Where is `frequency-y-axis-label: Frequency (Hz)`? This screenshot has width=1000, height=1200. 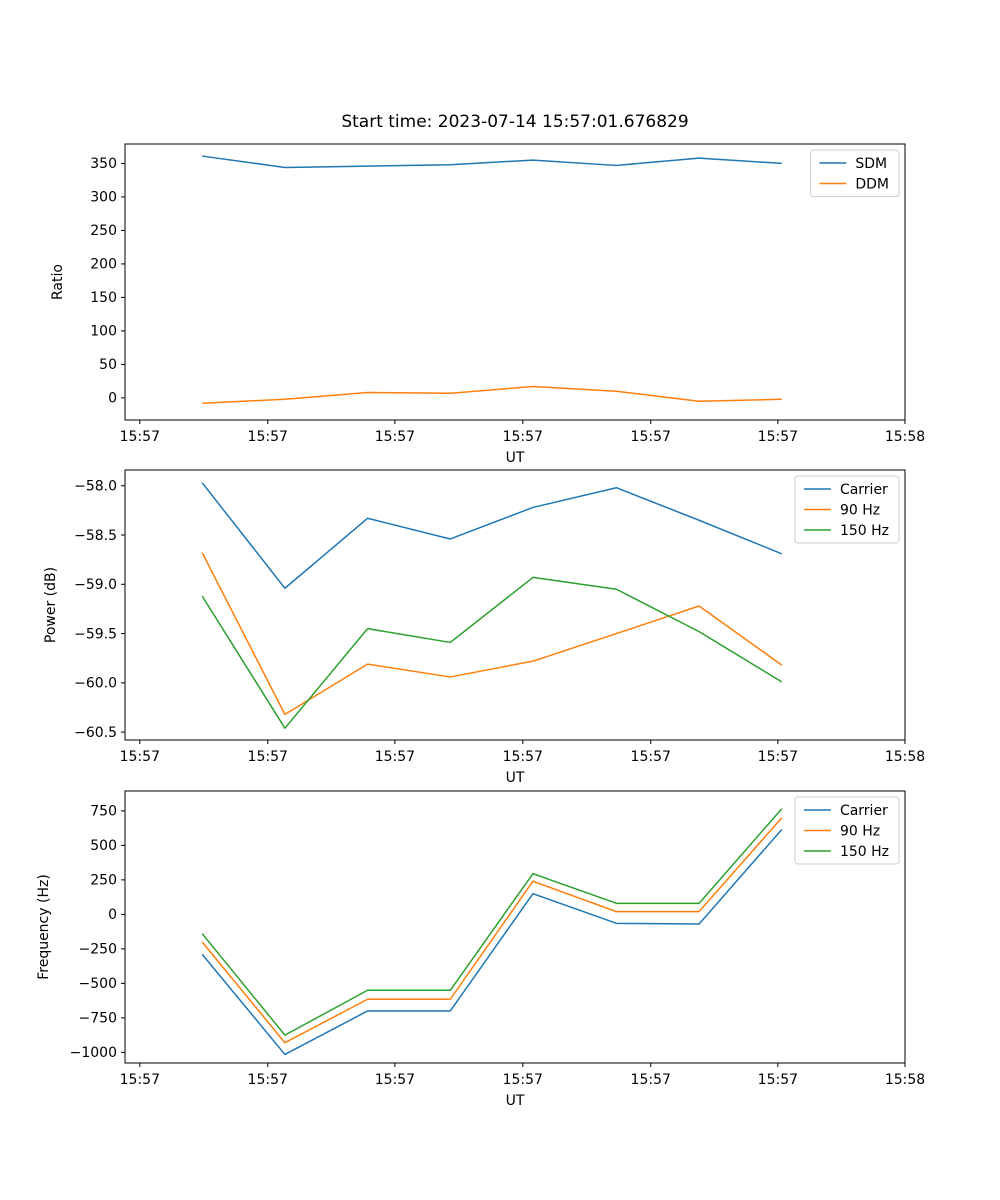 frequency-y-axis-label: Frequency (Hz) is located at coordinates (44, 927).